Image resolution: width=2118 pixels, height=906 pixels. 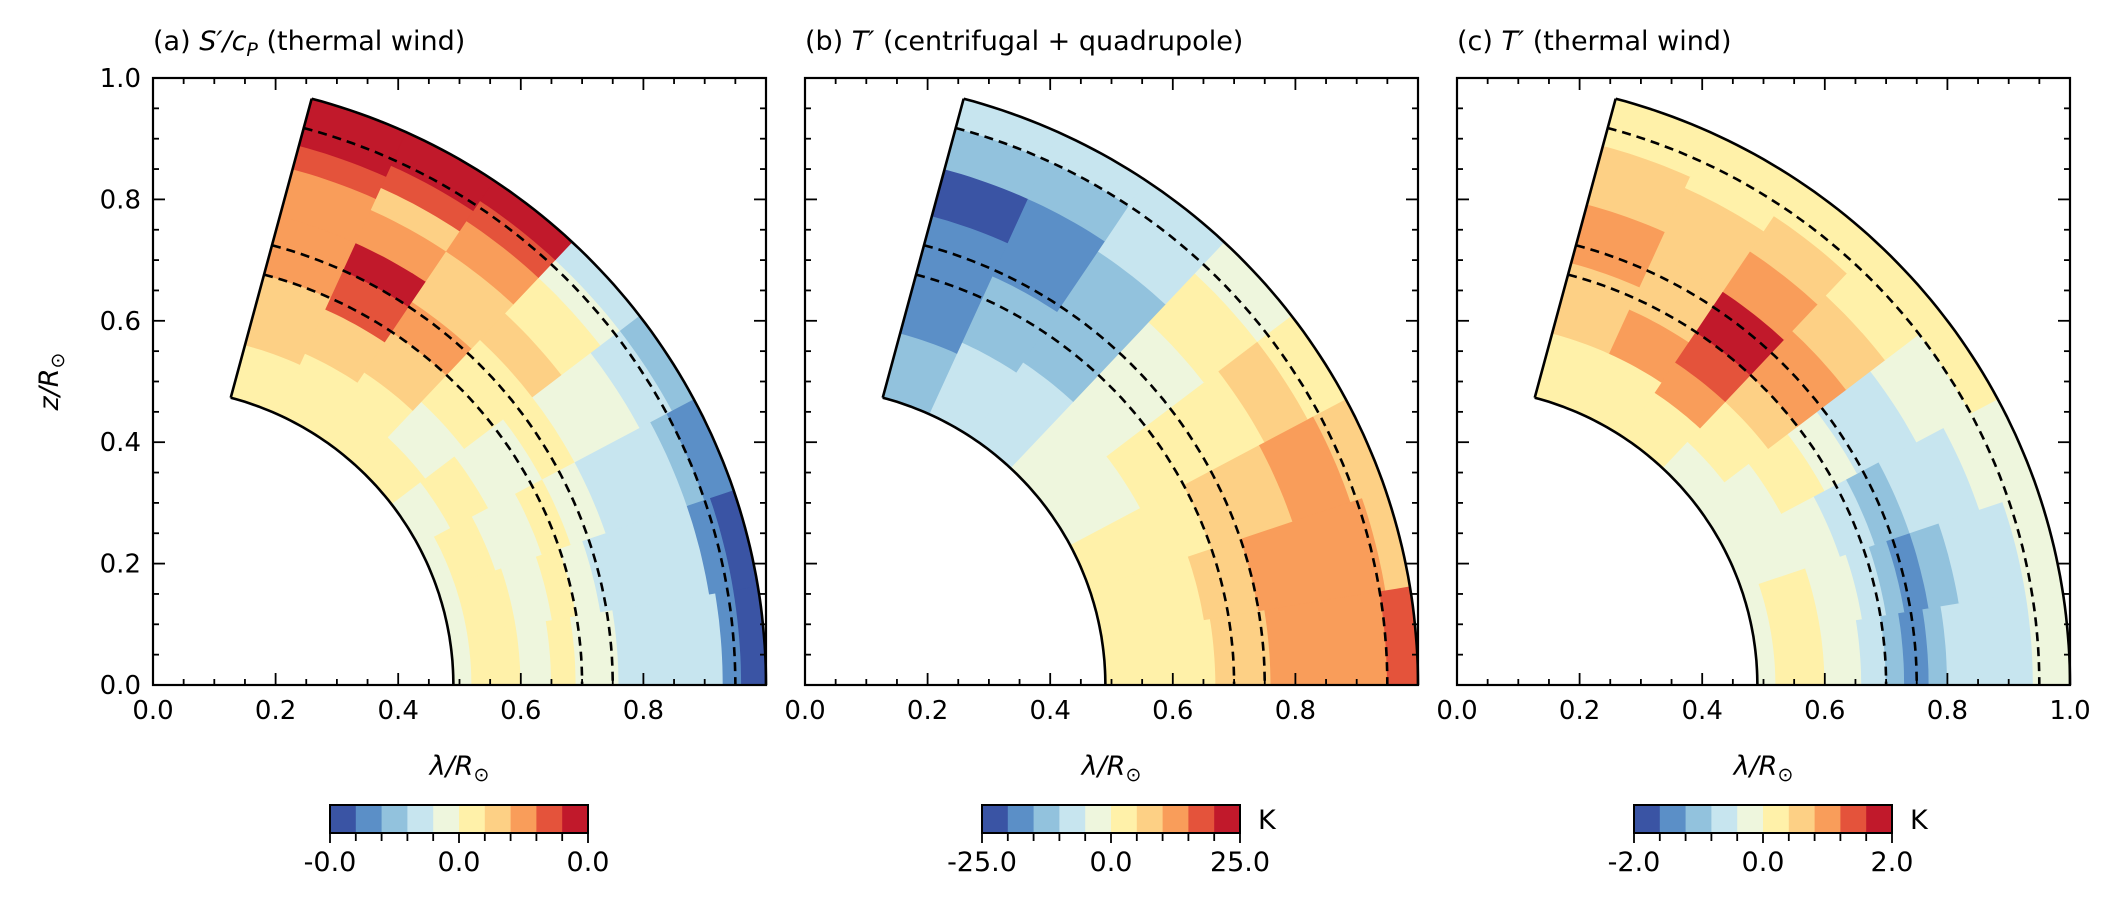 I want to click on colorbar-min-label: -25.0, so click(x=982, y=862).